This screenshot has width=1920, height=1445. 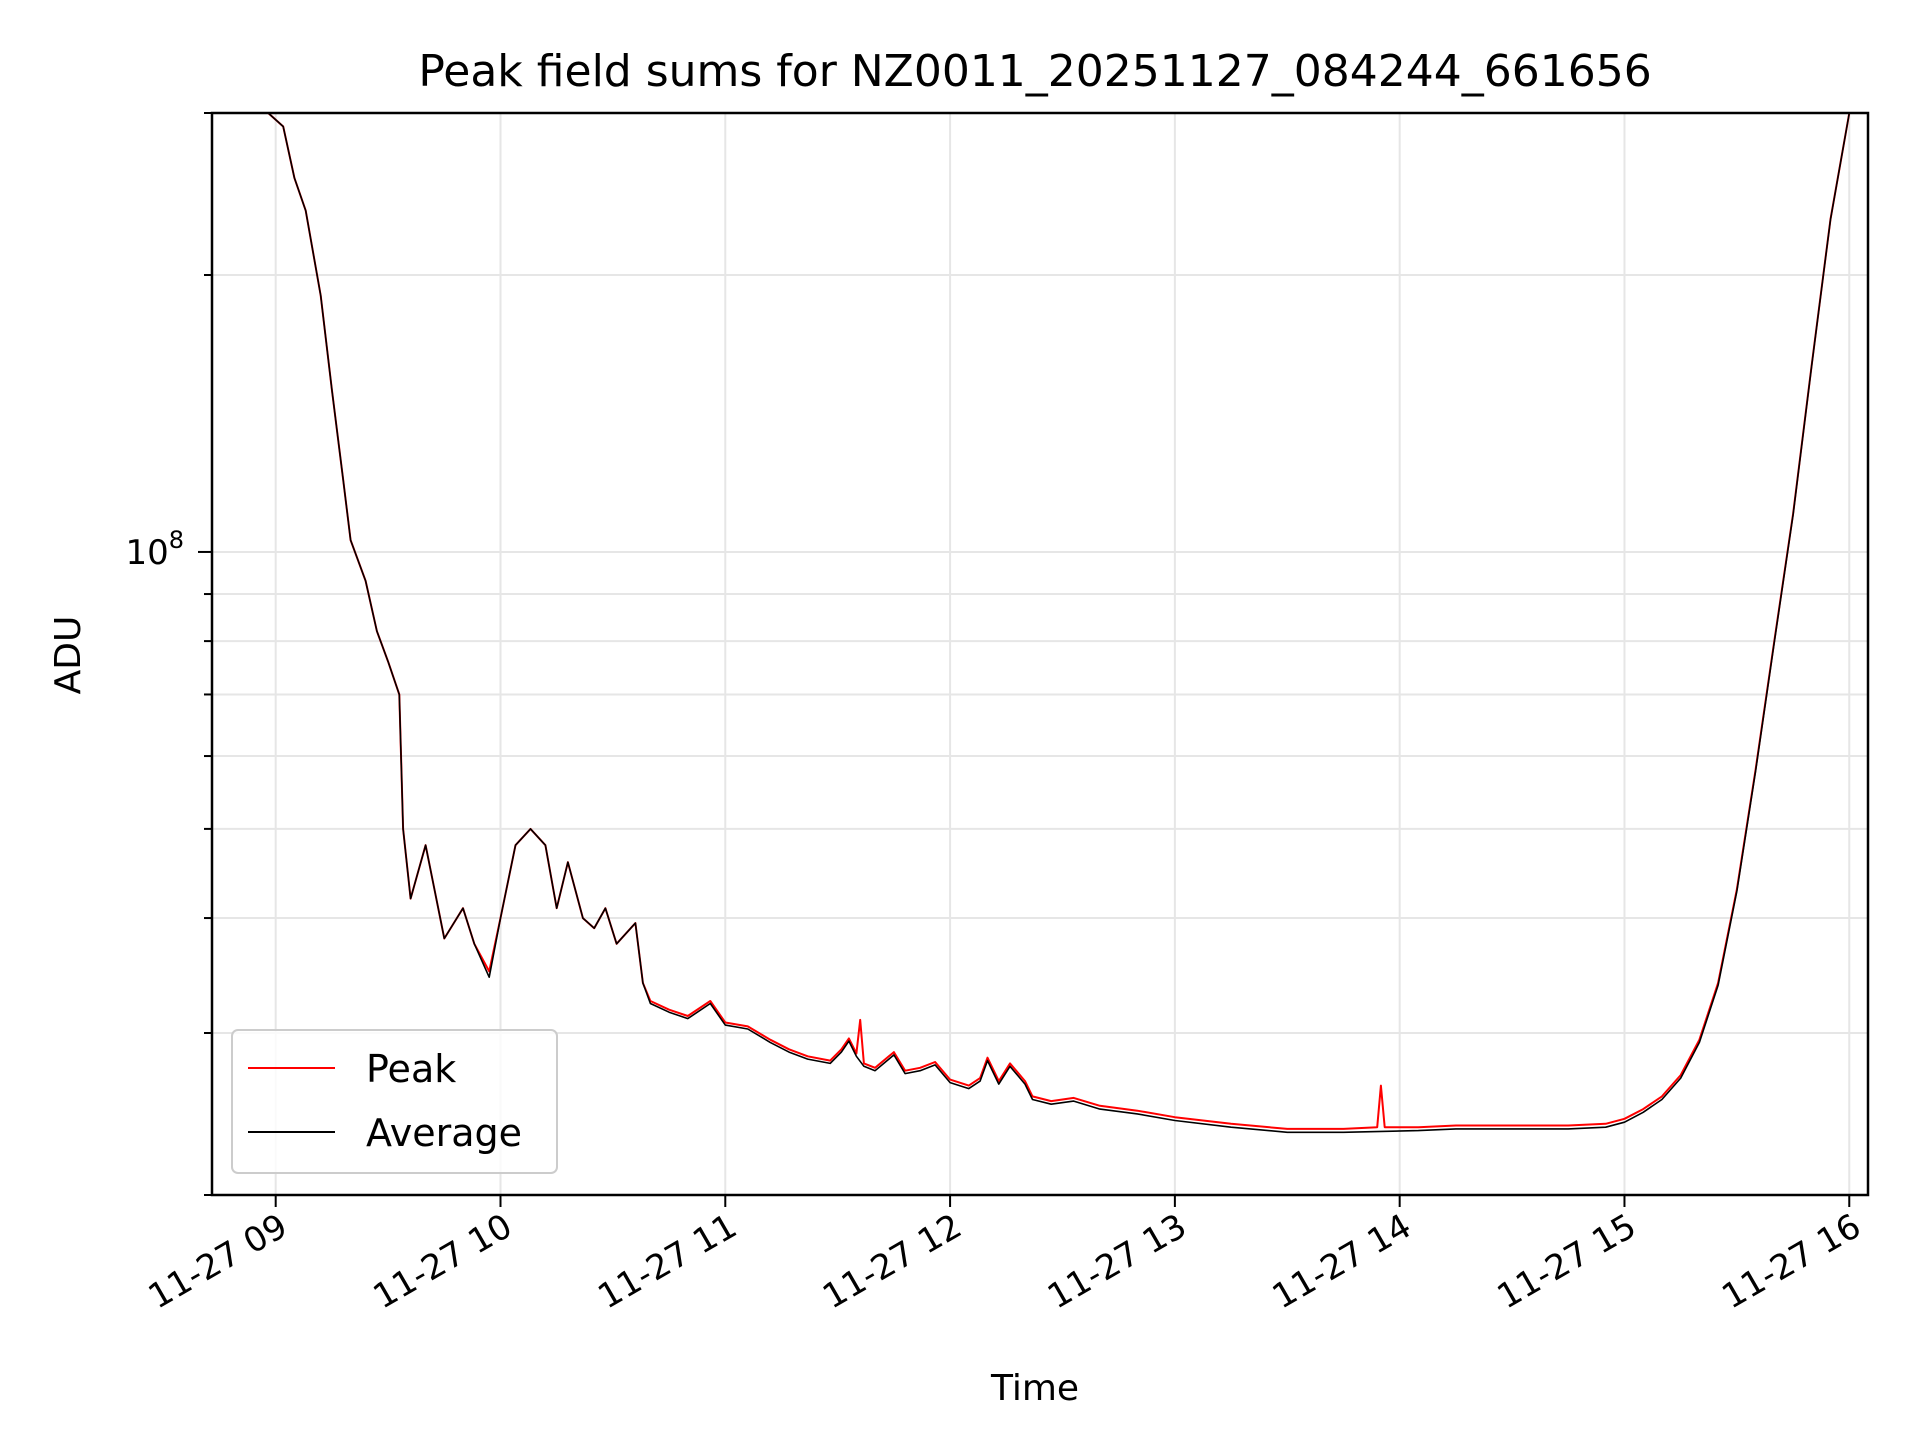 What do you see at coordinates (1034, 1388) in the screenshot?
I see `x-axis-label: Time` at bounding box center [1034, 1388].